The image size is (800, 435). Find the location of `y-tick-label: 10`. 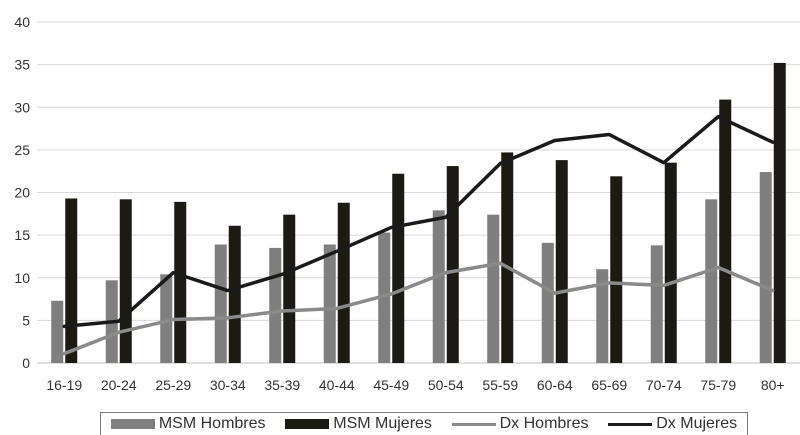

y-tick-label: 10 is located at coordinates (22, 278).